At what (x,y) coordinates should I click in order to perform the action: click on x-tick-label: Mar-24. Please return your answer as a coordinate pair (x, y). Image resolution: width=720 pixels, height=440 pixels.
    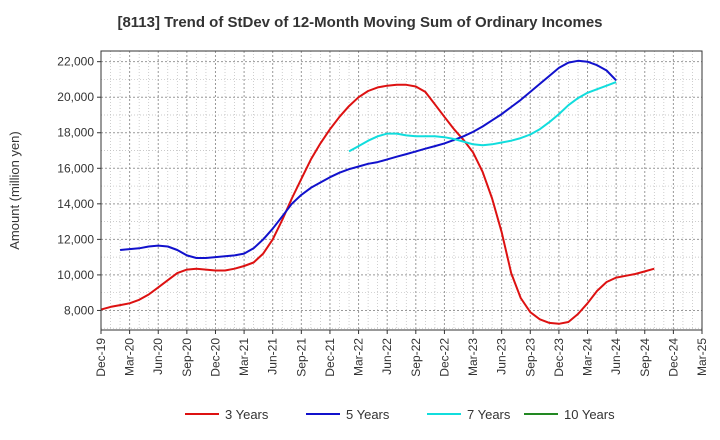
    Looking at the image, I should click on (588, 357).